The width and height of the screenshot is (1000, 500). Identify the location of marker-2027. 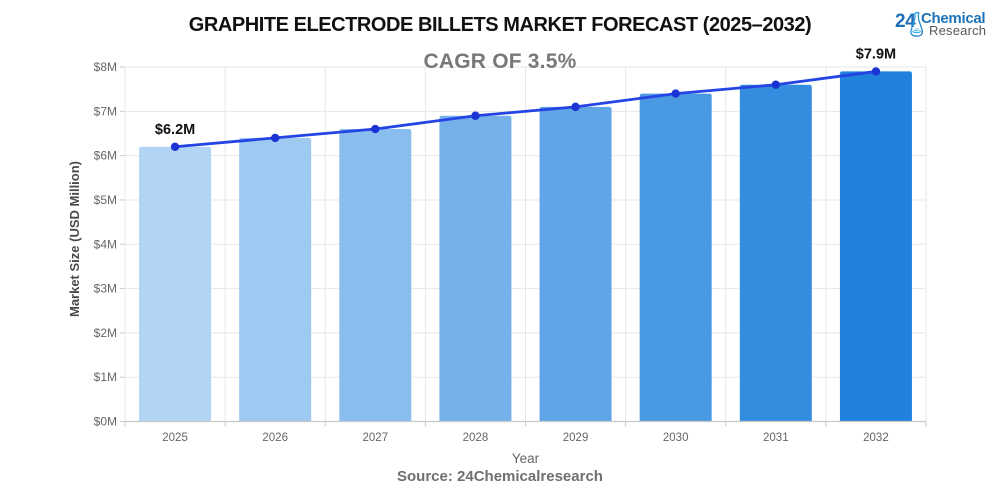
(375, 129).